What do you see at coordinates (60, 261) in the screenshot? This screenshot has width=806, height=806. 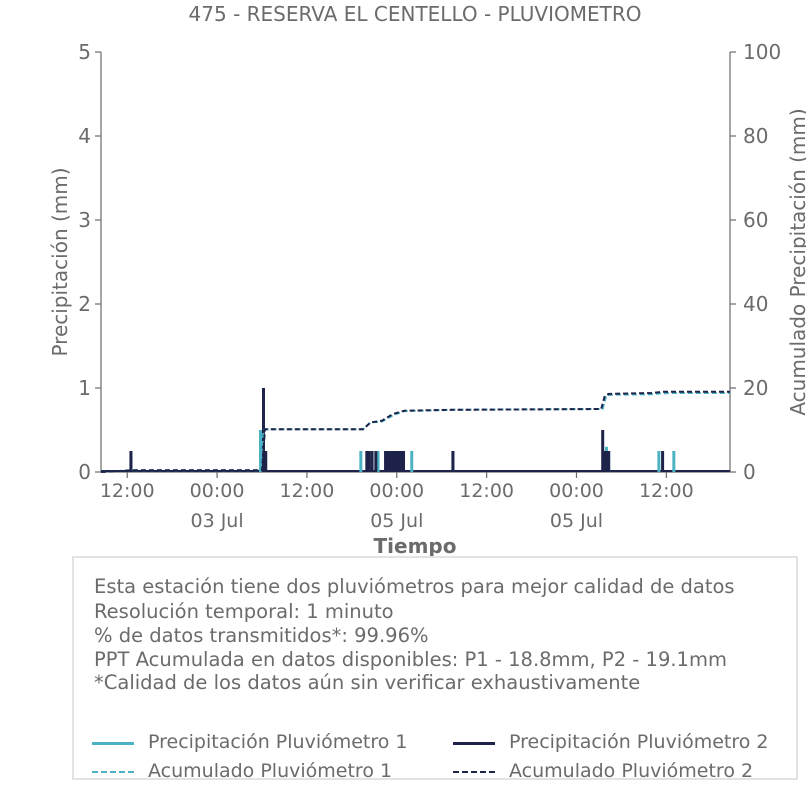 I see `y-axis-label-left: Precipitación (mm)` at bounding box center [60, 261].